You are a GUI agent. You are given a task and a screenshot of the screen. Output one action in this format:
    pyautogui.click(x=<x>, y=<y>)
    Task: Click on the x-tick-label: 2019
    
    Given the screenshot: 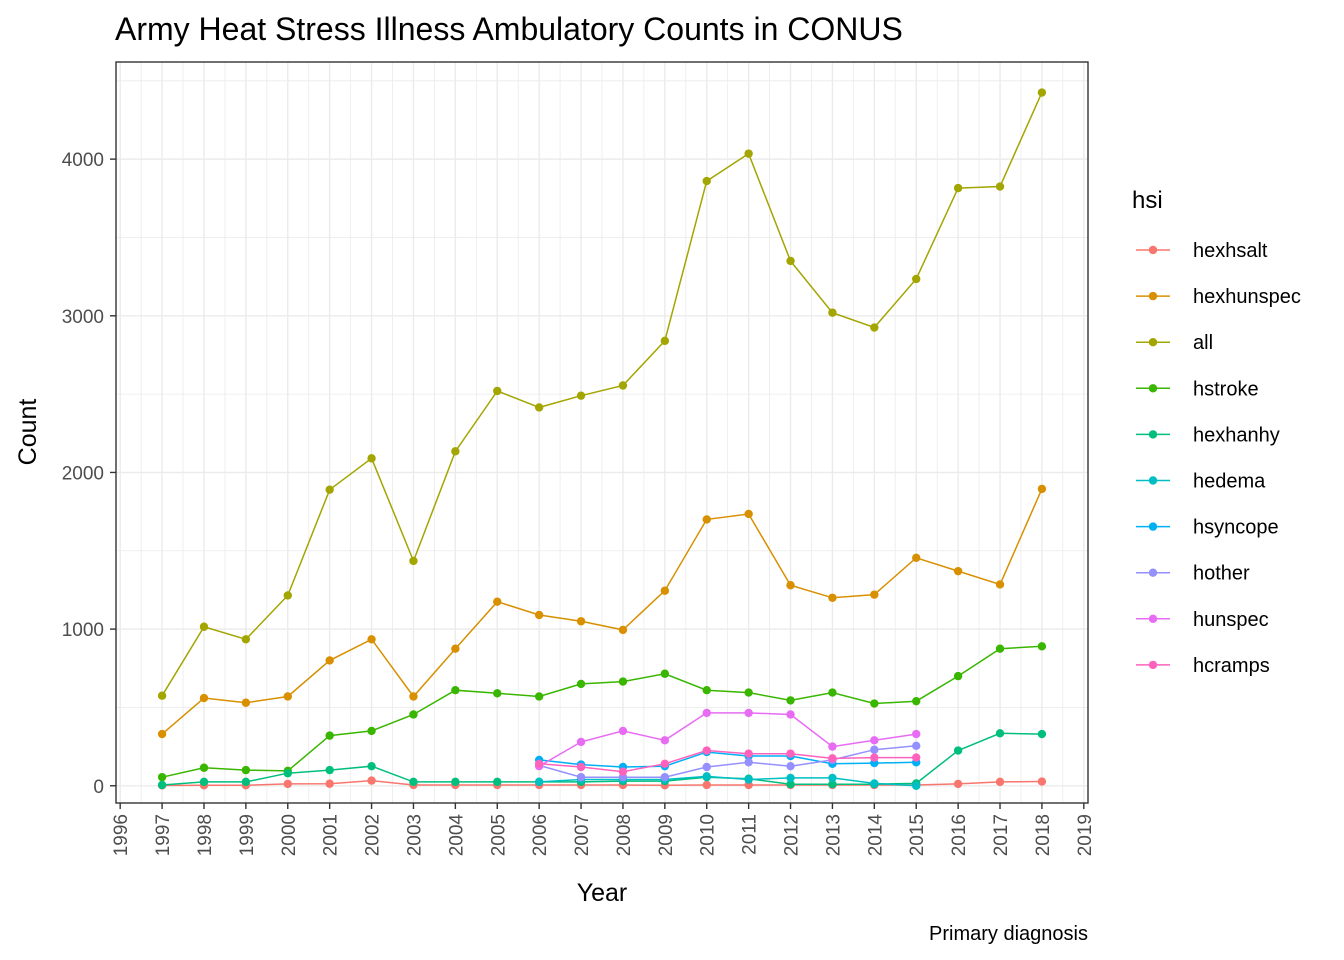 What is the action you would take?
    pyautogui.click(x=1085, y=835)
    